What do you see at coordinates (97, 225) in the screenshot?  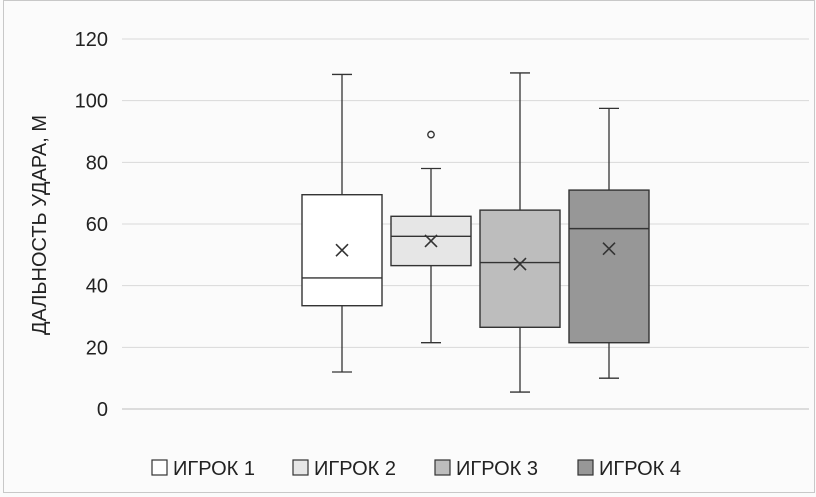 I see `y-tick-label: 60` at bounding box center [97, 225].